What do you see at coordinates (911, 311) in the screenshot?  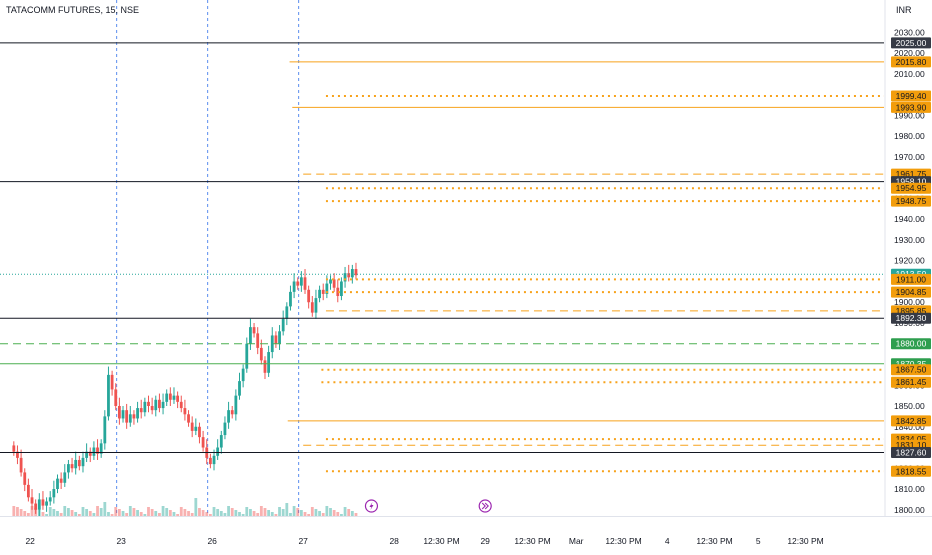 I see `price-level-label: 1895.85` at bounding box center [911, 311].